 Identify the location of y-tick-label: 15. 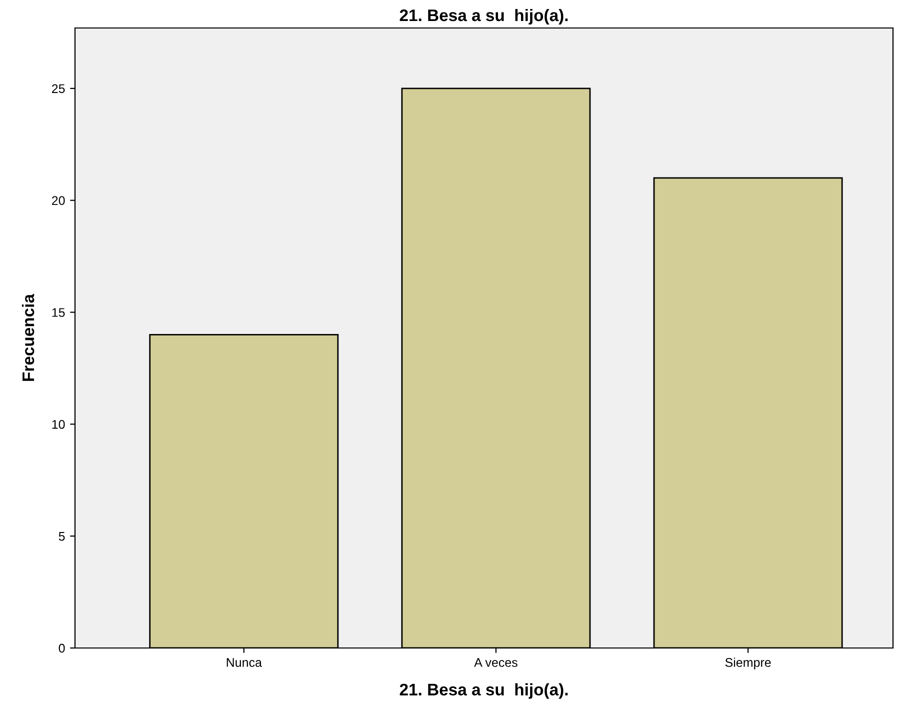
(58, 312).